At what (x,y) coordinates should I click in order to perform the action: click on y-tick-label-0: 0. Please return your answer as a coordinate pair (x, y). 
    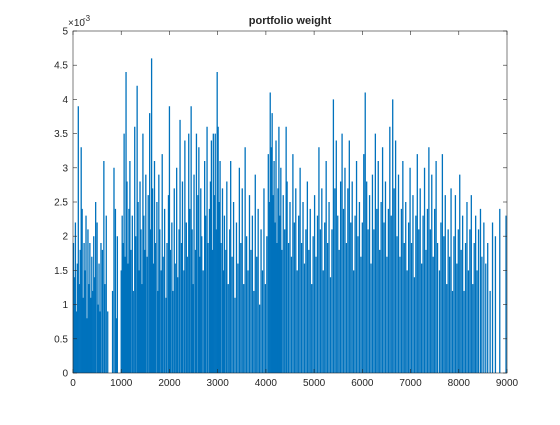
    Looking at the image, I should click on (65, 374).